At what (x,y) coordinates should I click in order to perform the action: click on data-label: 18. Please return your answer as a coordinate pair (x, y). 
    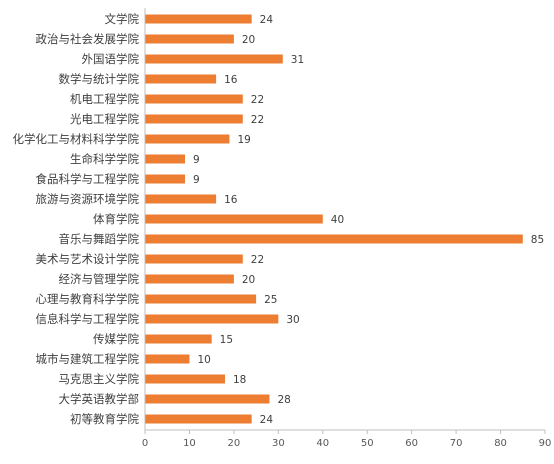
    Looking at the image, I should click on (239, 380).